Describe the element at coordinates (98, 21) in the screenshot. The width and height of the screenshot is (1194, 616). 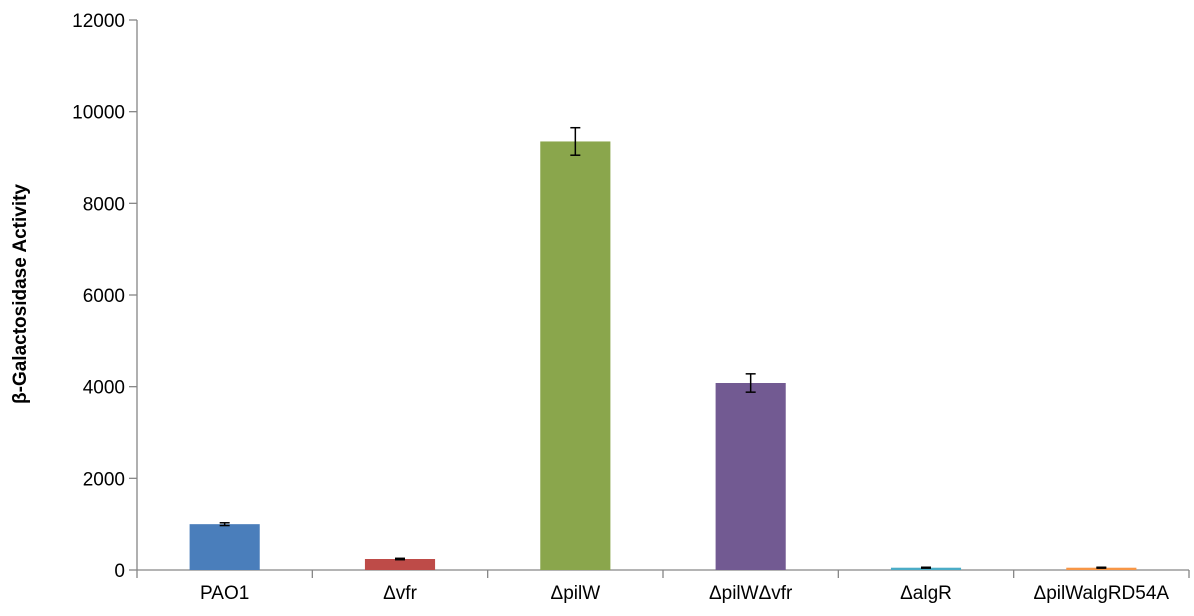
I see `y-tick-label: 12000` at that location.